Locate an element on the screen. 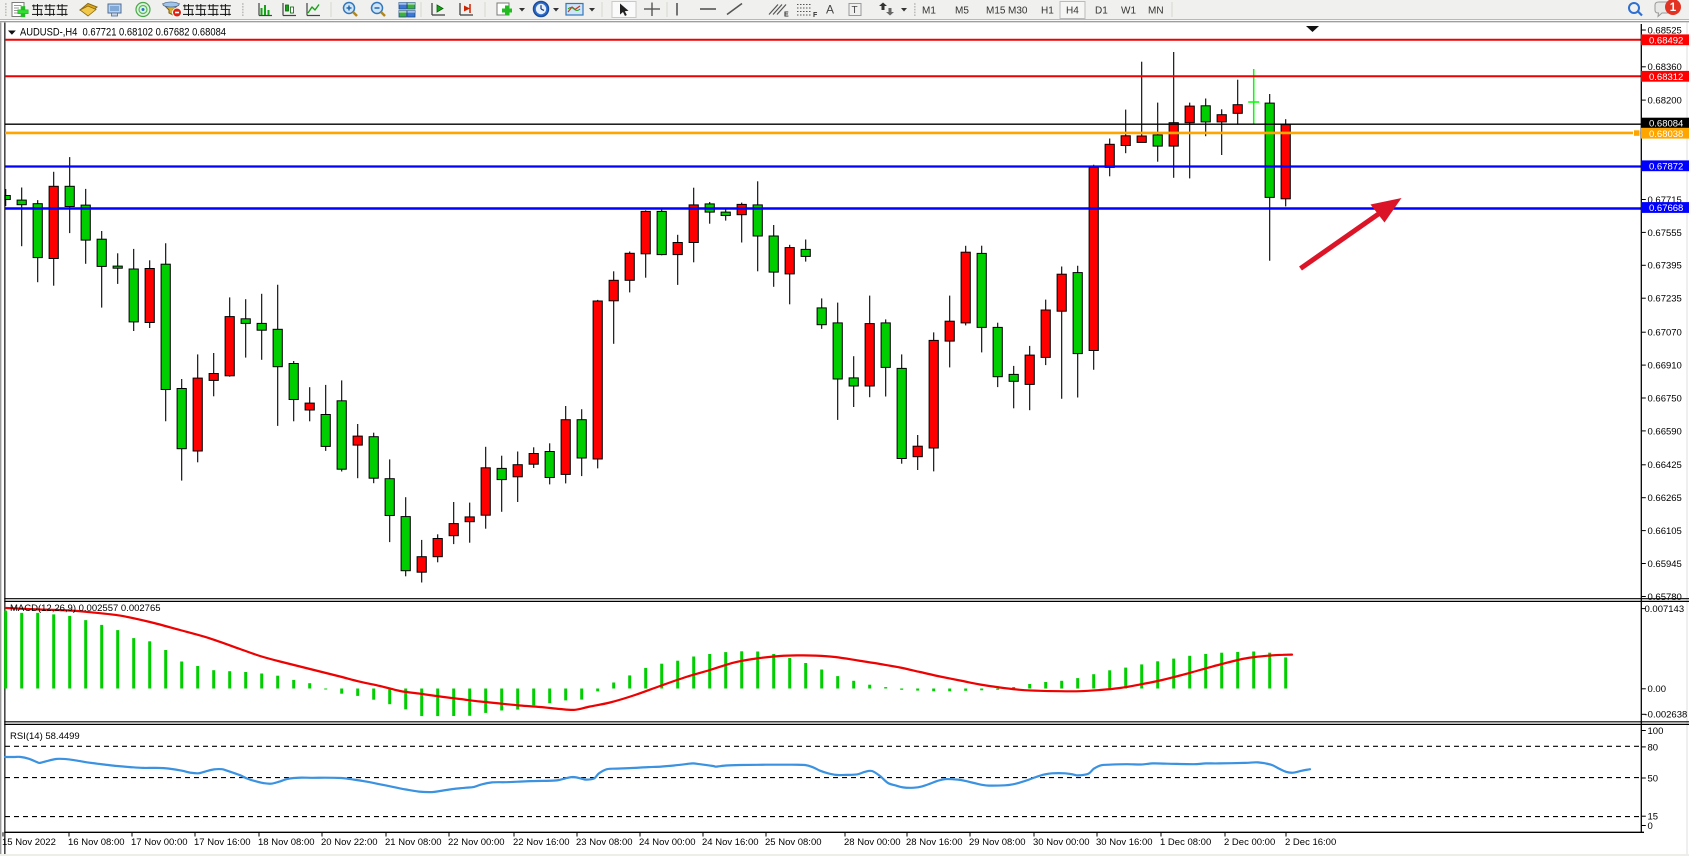 The height and width of the screenshot is (861, 1689). svg-text: 0.007143 is located at coordinates (1665, 609).